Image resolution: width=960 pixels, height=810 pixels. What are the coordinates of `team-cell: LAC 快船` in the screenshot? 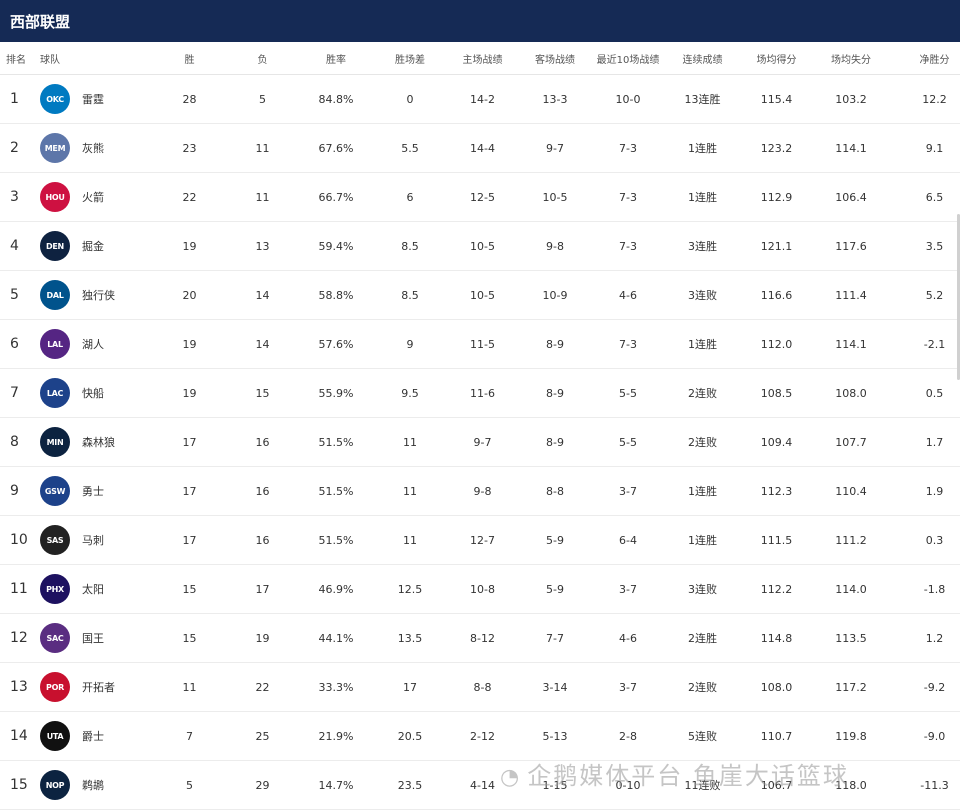 It's located at (96, 393).